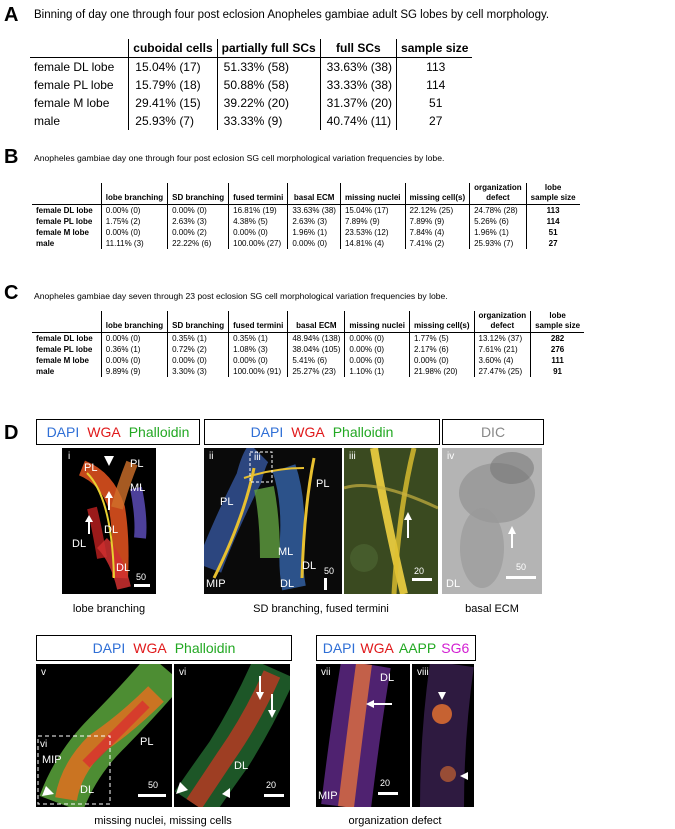  I want to click on table-cell: 24.78% (28), so click(498, 210).